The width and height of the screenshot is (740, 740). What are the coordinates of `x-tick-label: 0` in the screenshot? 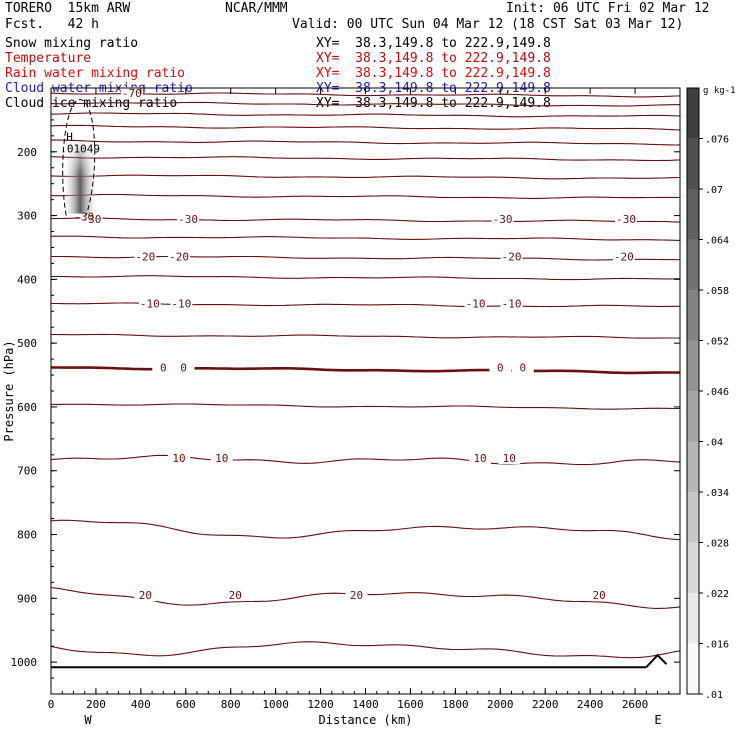 It's located at (51, 704).